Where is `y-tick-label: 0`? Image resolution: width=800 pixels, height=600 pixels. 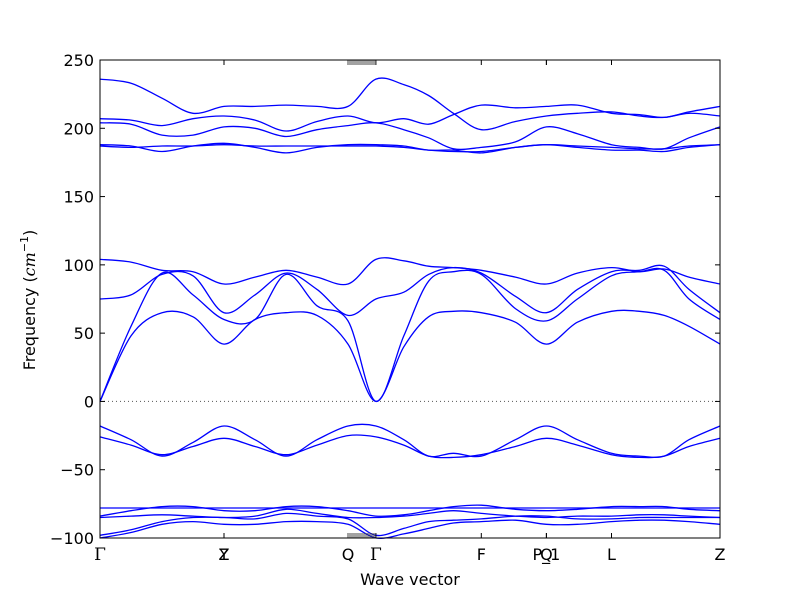
y-tick-label: 0 is located at coordinates (89, 401).